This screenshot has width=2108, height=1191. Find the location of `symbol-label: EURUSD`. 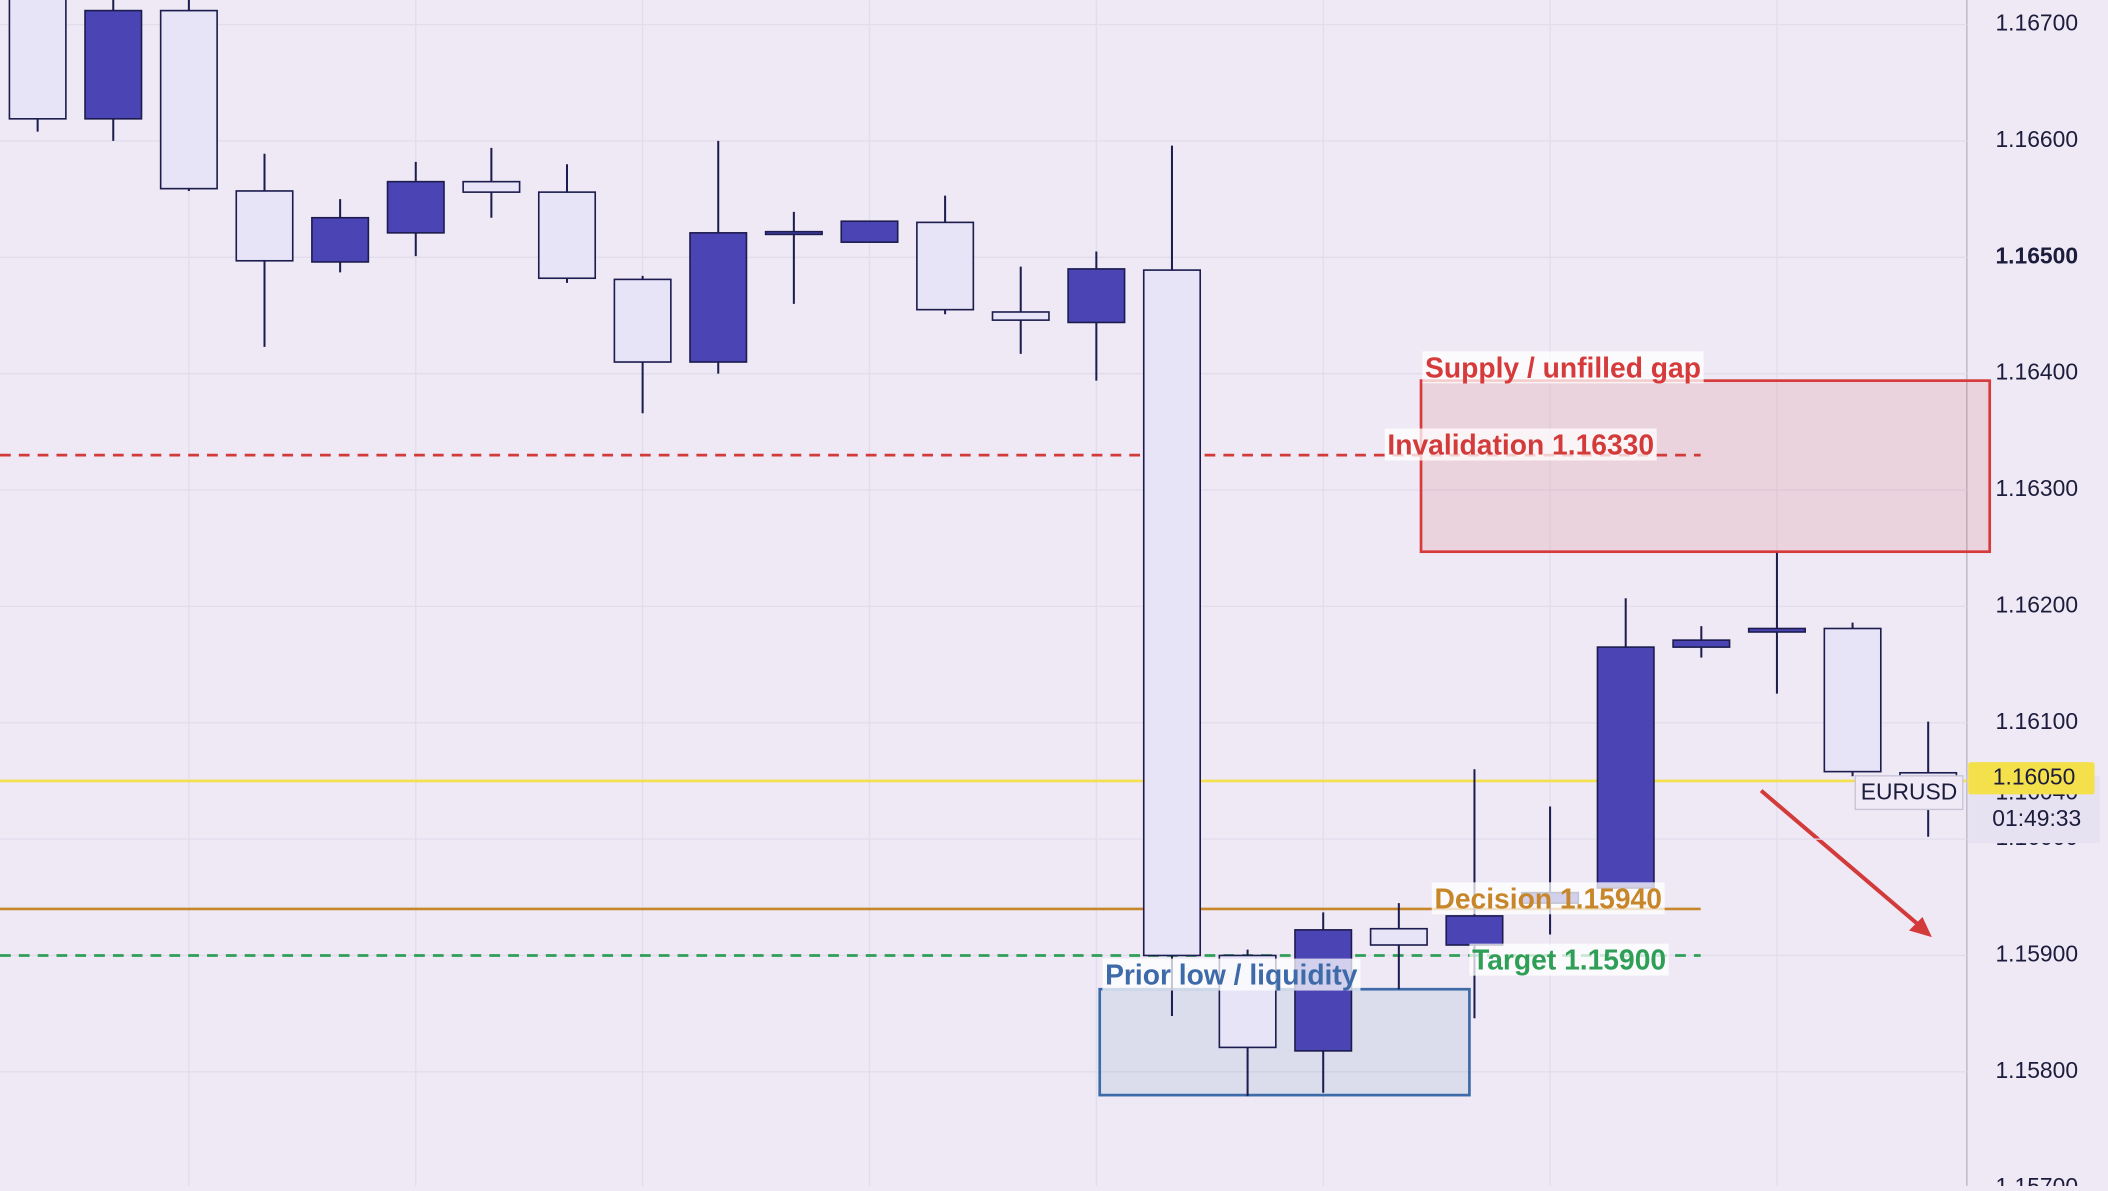

symbol-label: EURUSD is located at coordinates (1909, 791).